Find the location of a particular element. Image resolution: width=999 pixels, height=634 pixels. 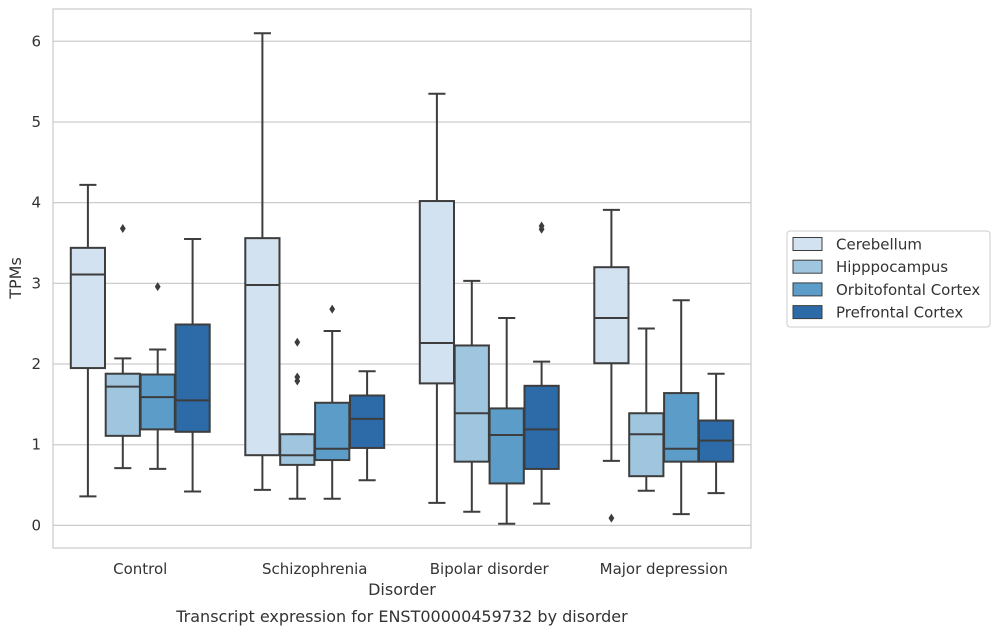

x-tick-label: Major depression is located at coordinates (664, 569).